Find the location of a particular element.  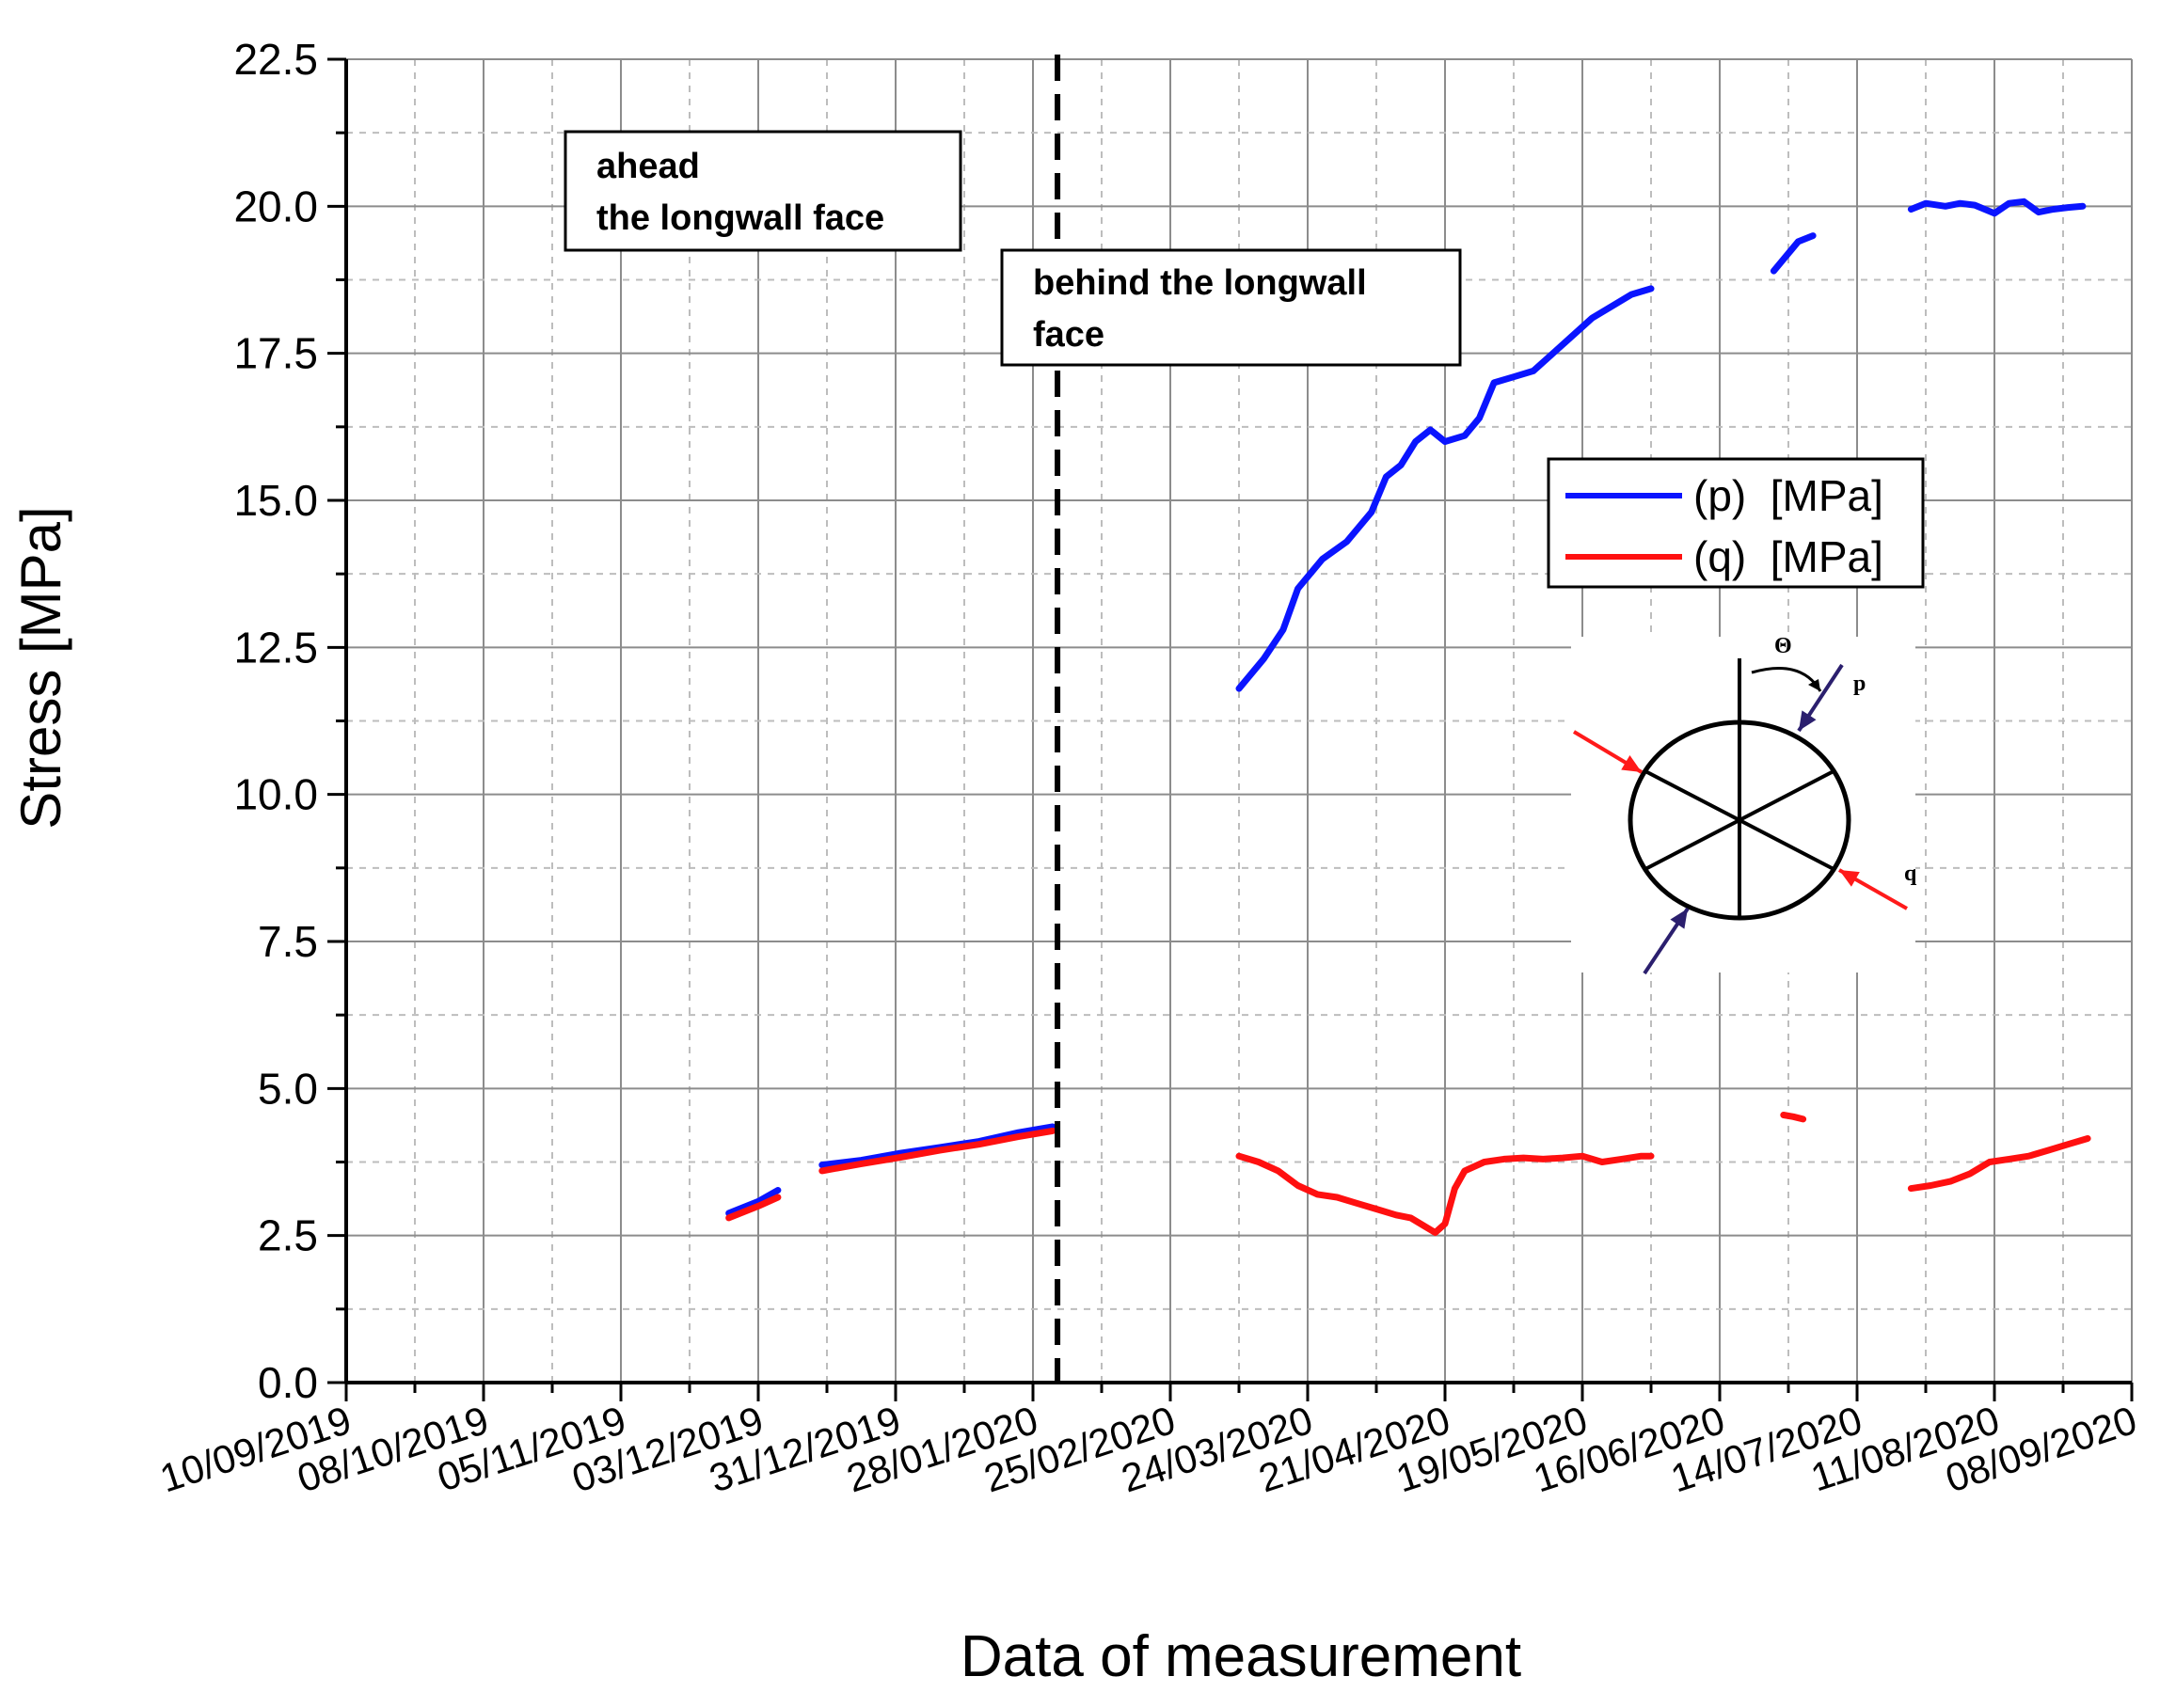

legend: (p) [MPa] (q) [MPa] is located at coordinates (1736, 523).